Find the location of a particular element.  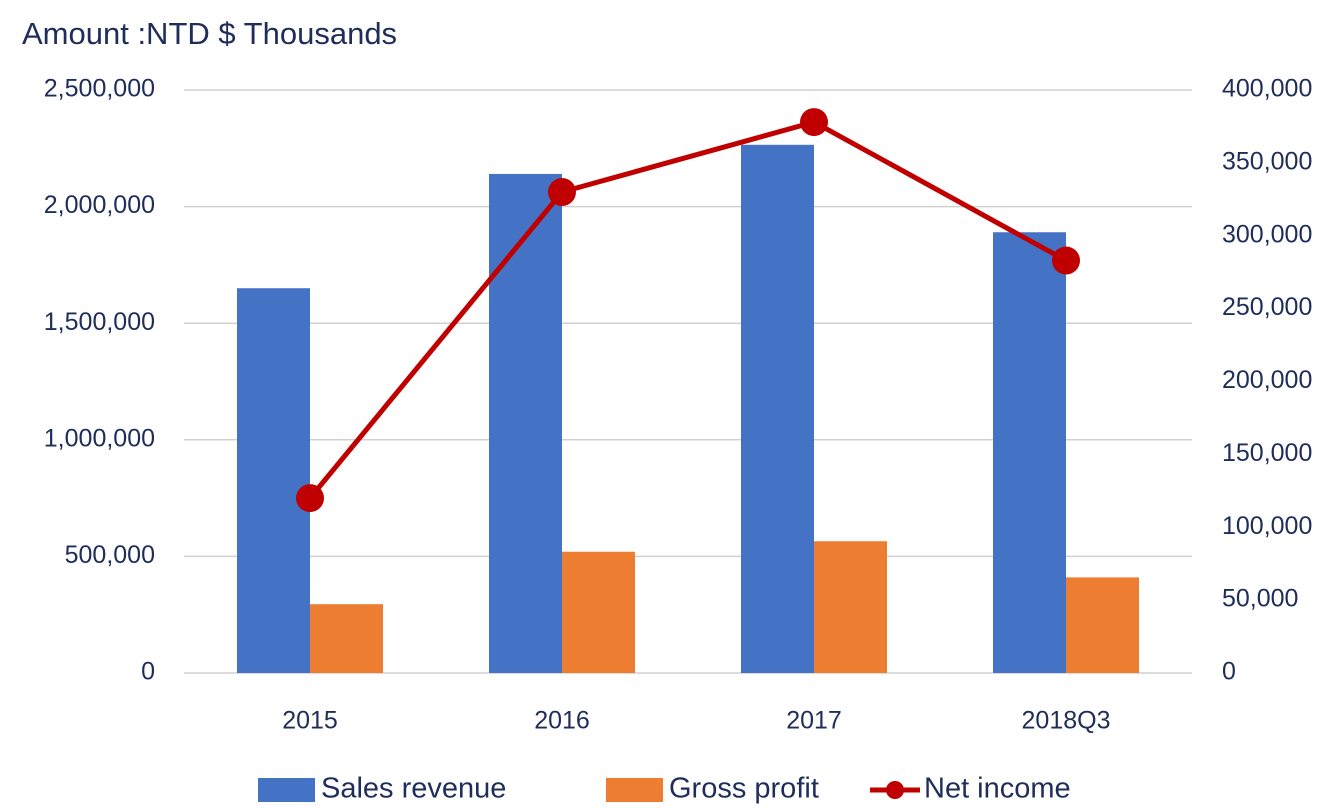

y2-tick-label: 200,000 is located at coordinates (1267, 380).